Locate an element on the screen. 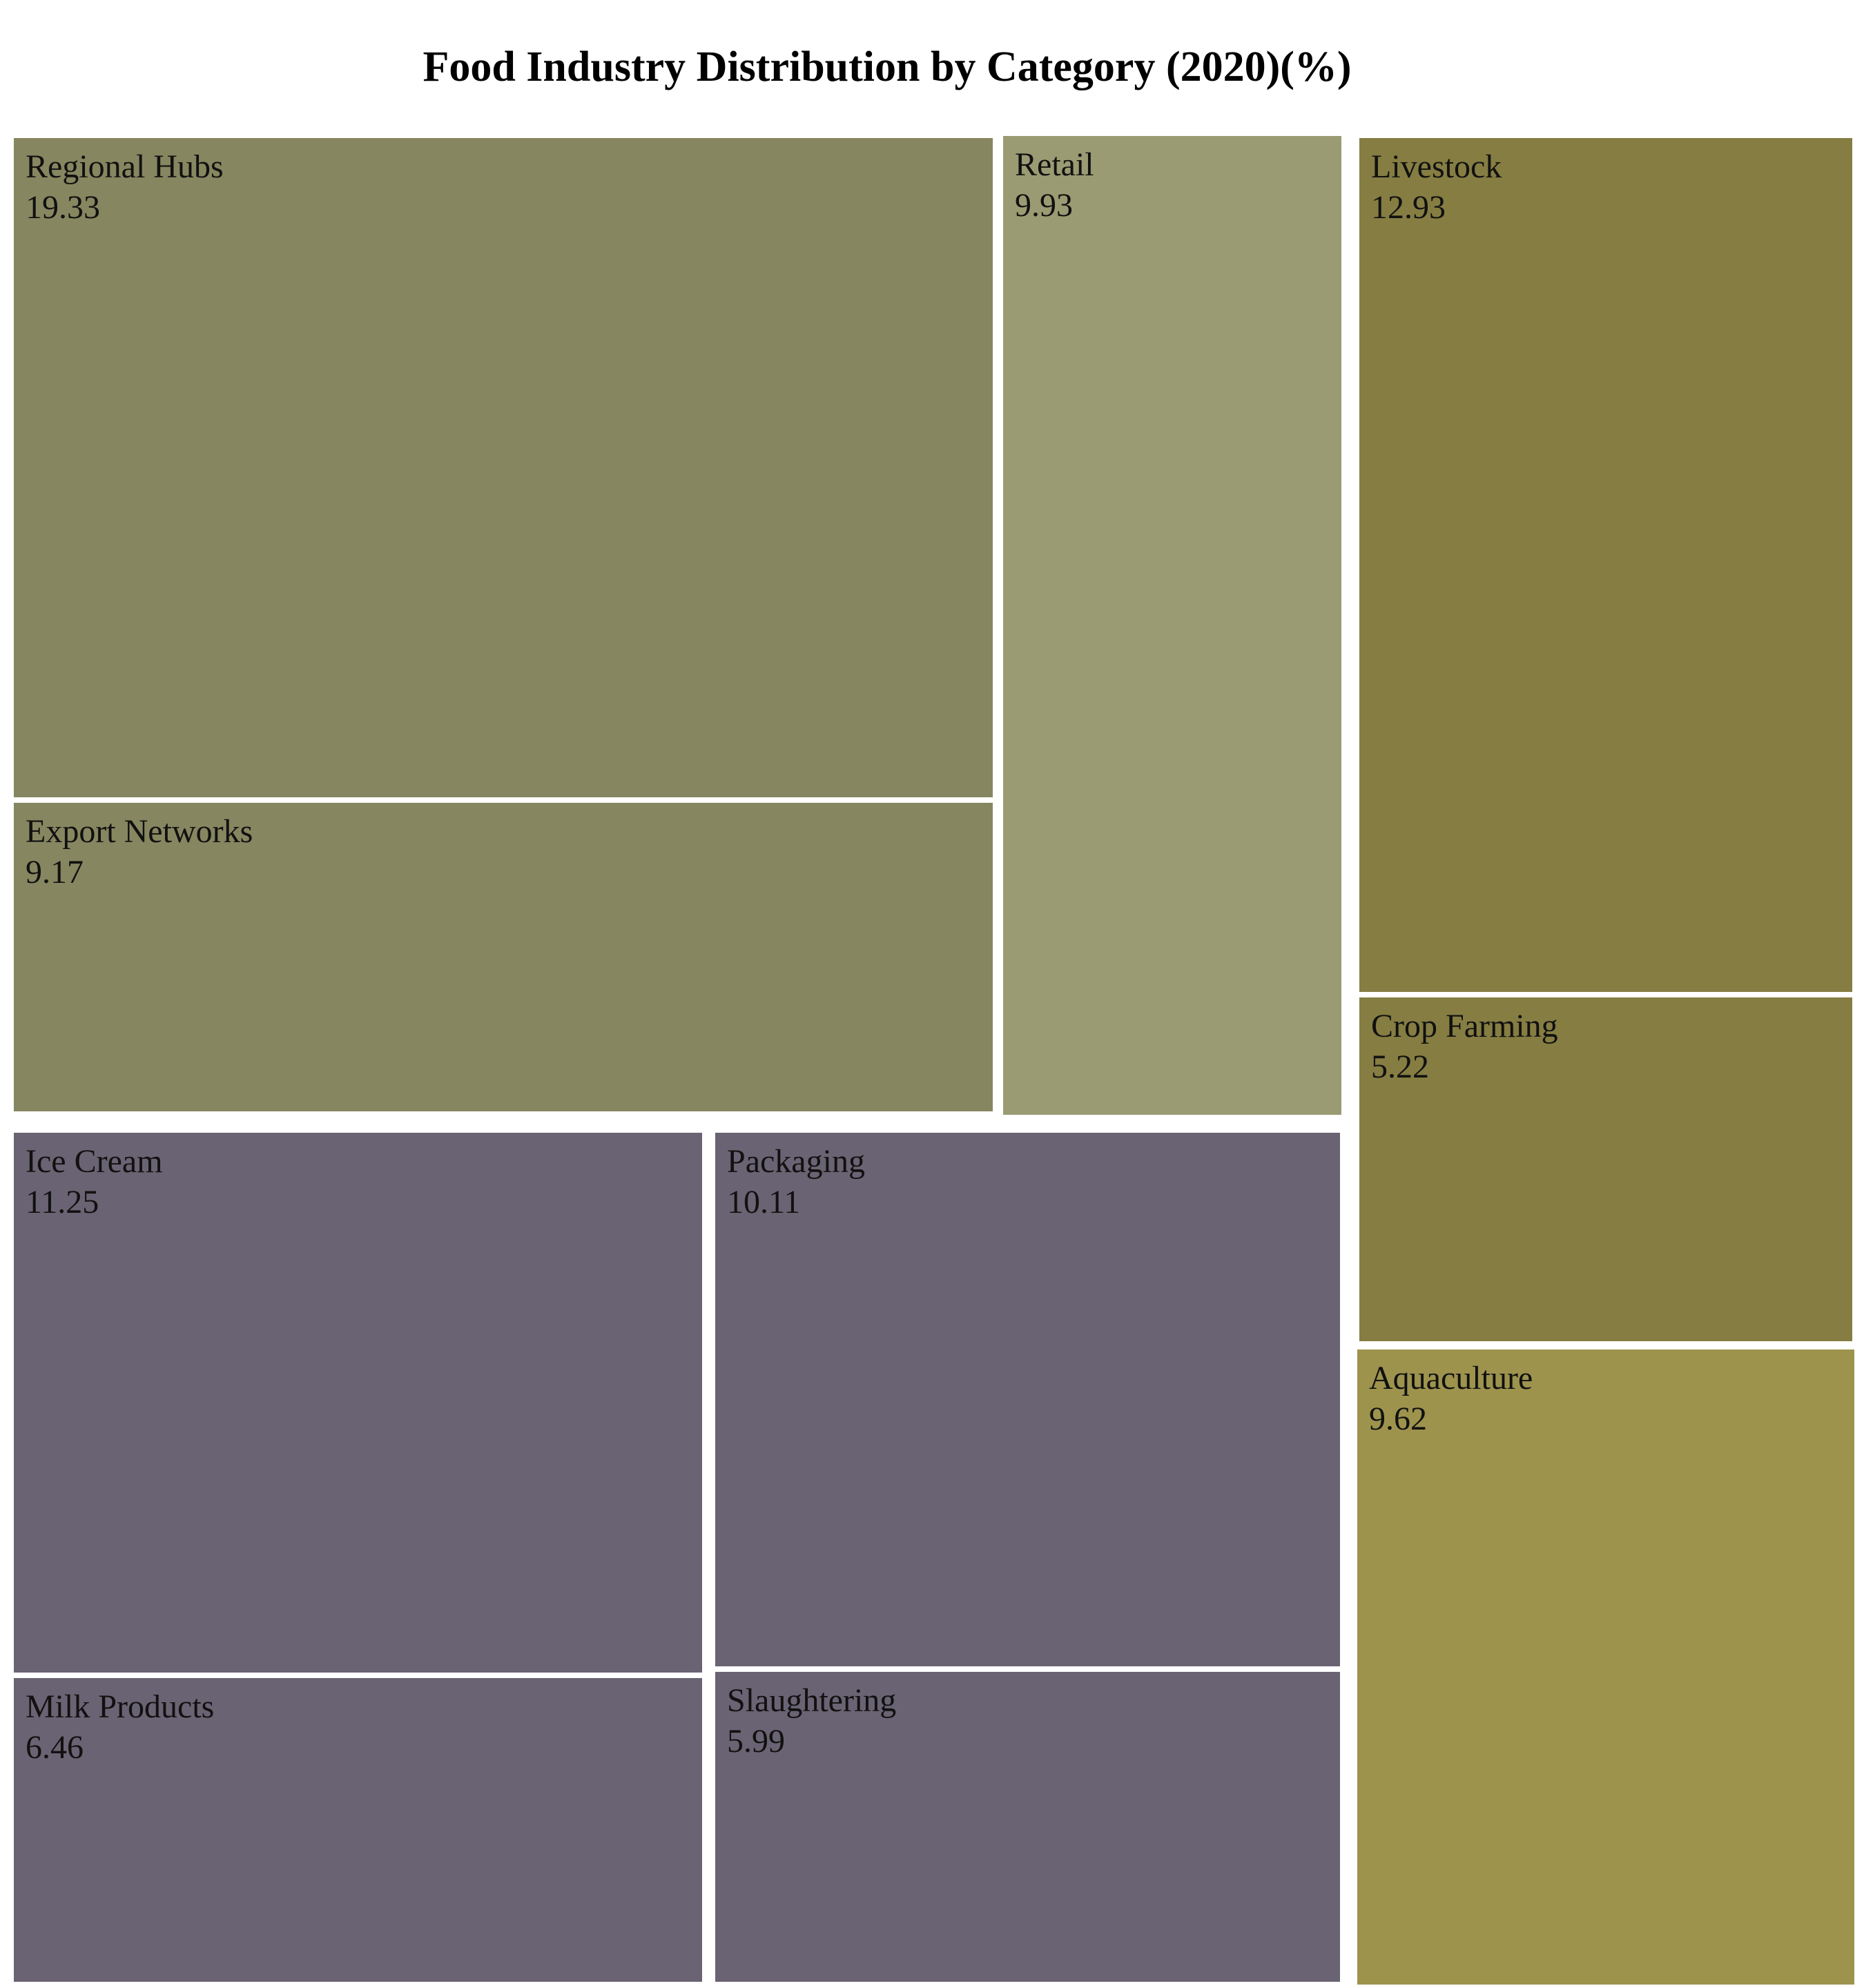 This screenshot has height=1988, width=1864. tile-value-milk-products: 6.46 is located at coordinates (55, 1747).